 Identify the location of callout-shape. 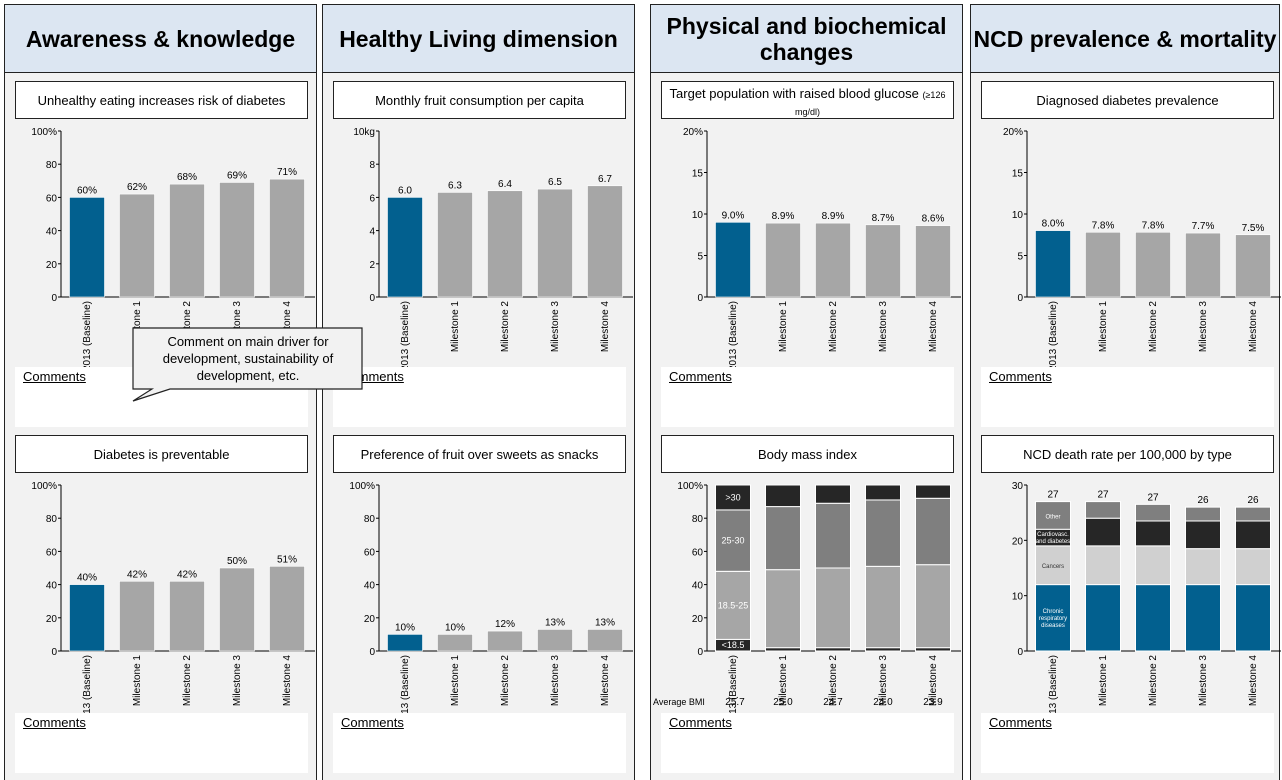
(247, 364).